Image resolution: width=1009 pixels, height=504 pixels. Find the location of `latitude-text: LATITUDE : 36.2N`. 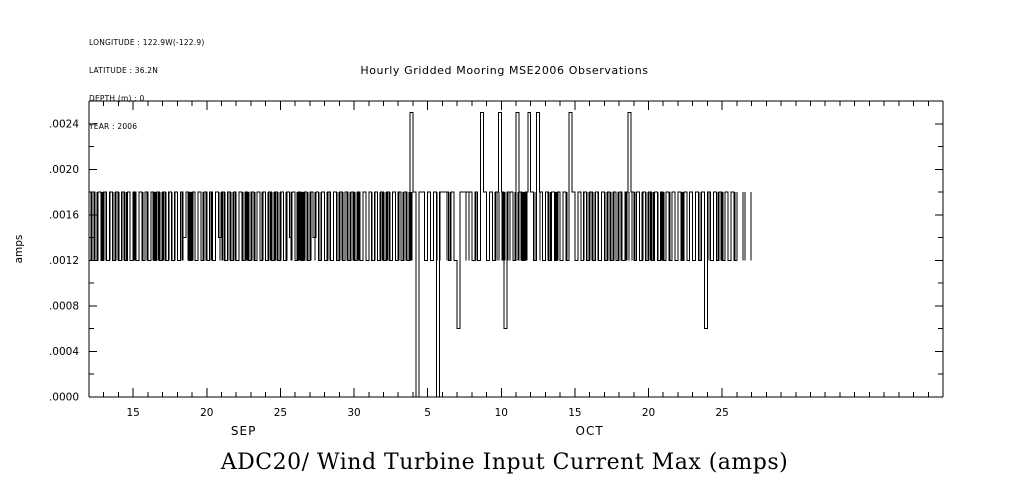

latitude-text: LATITUDE : 36.2N is located at coordinates (124, 71).